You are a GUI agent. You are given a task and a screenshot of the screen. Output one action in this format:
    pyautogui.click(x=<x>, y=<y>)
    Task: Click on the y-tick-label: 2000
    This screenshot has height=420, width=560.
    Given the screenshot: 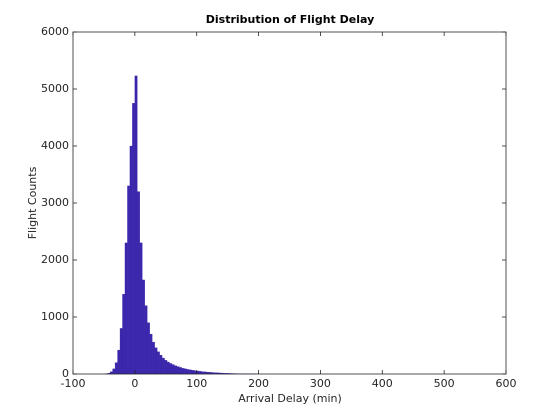 What is the action you would take?
    pyautogui.click(x=55, y=259)
    